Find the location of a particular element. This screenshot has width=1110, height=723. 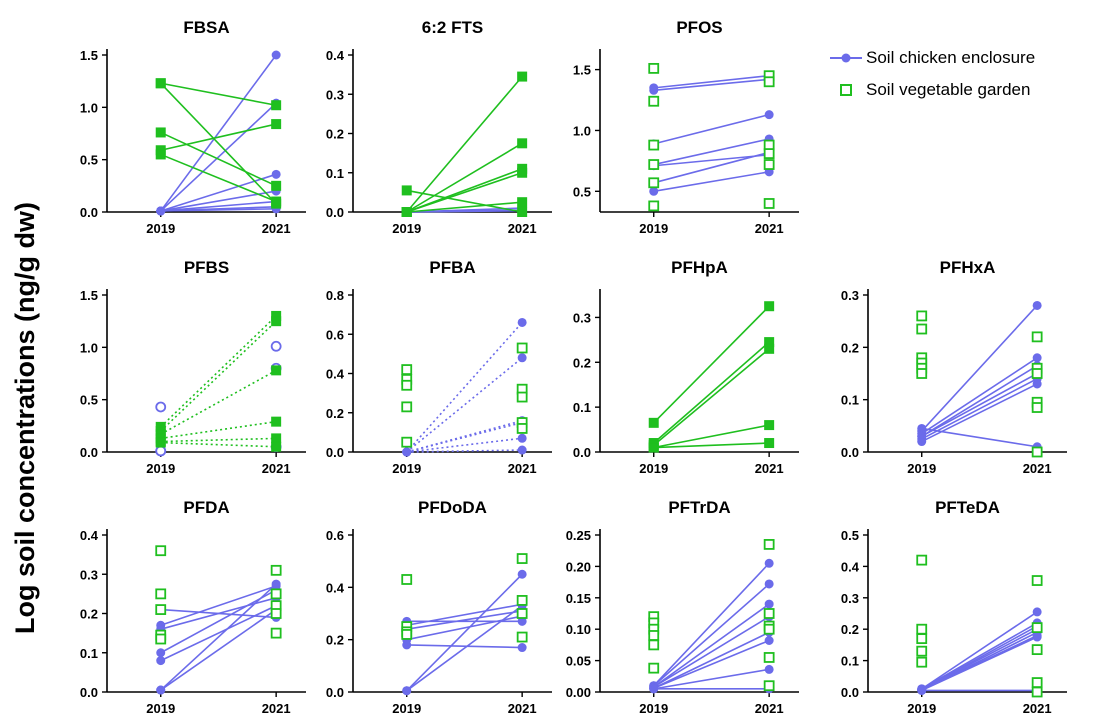

panel-title: PFBS is located at coordinates (206, 267).